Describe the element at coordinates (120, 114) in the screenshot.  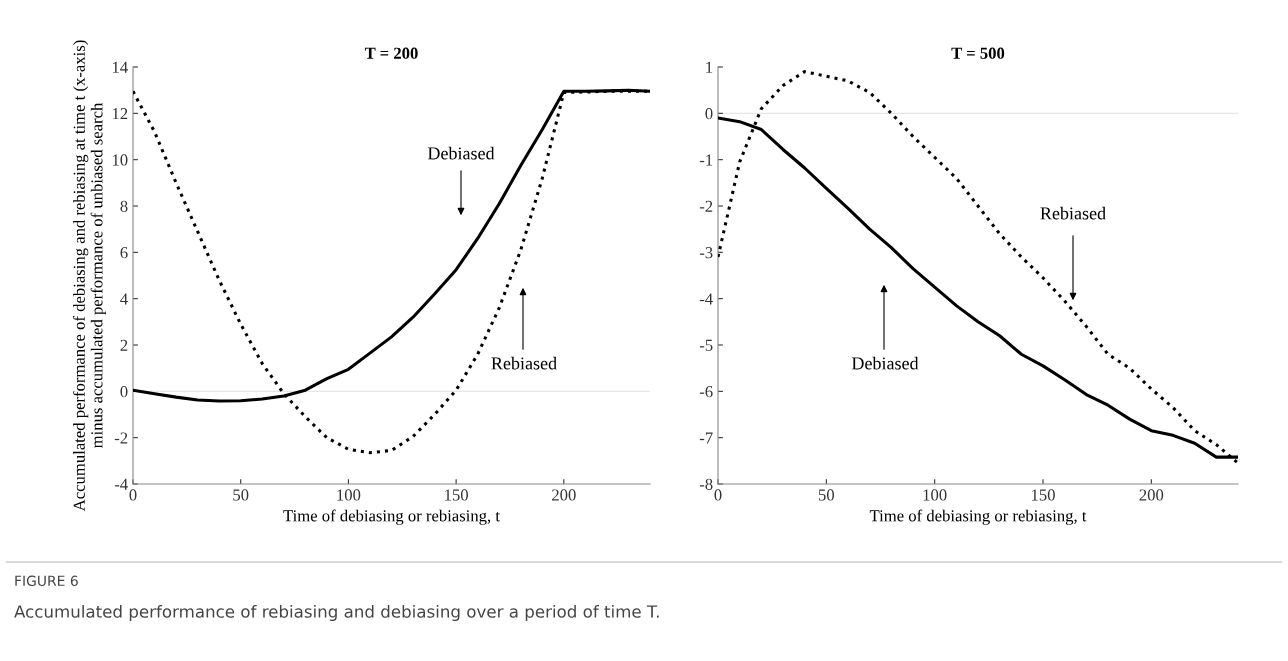
I see `y-tick-label: 12` at that location.